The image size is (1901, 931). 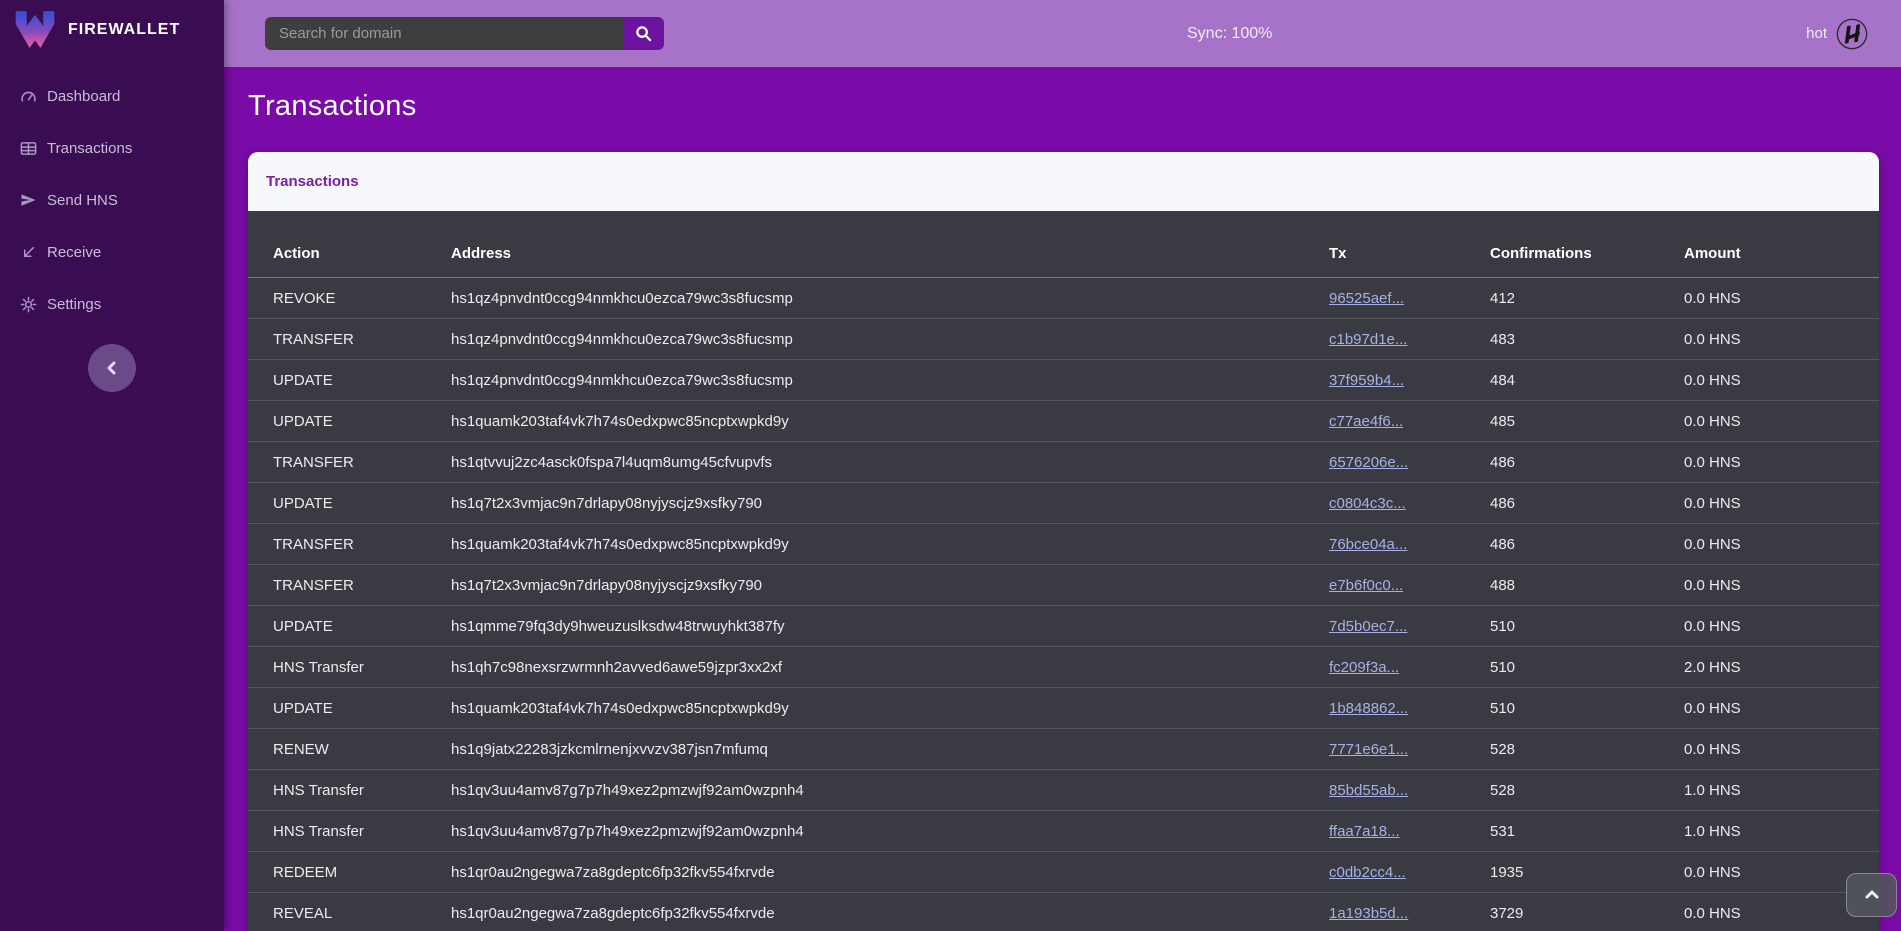 I want to click on column-header-action: Action, so click(x=349, y=244).